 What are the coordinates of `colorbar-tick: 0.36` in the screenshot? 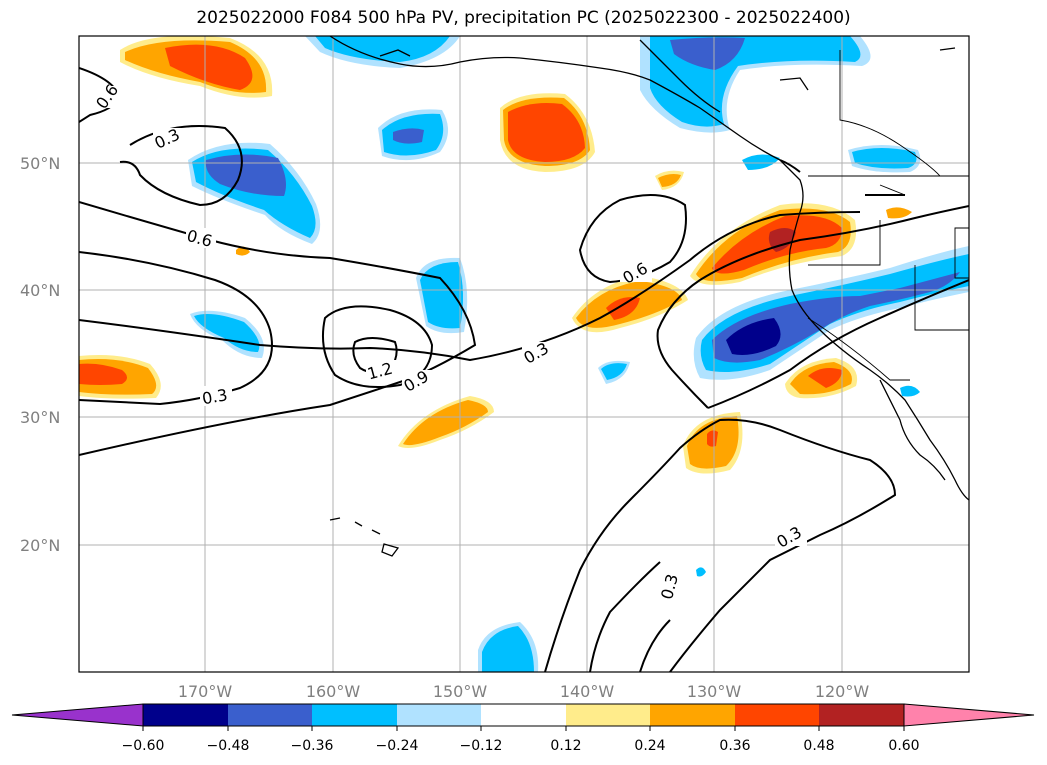 It's located at (734, 746).